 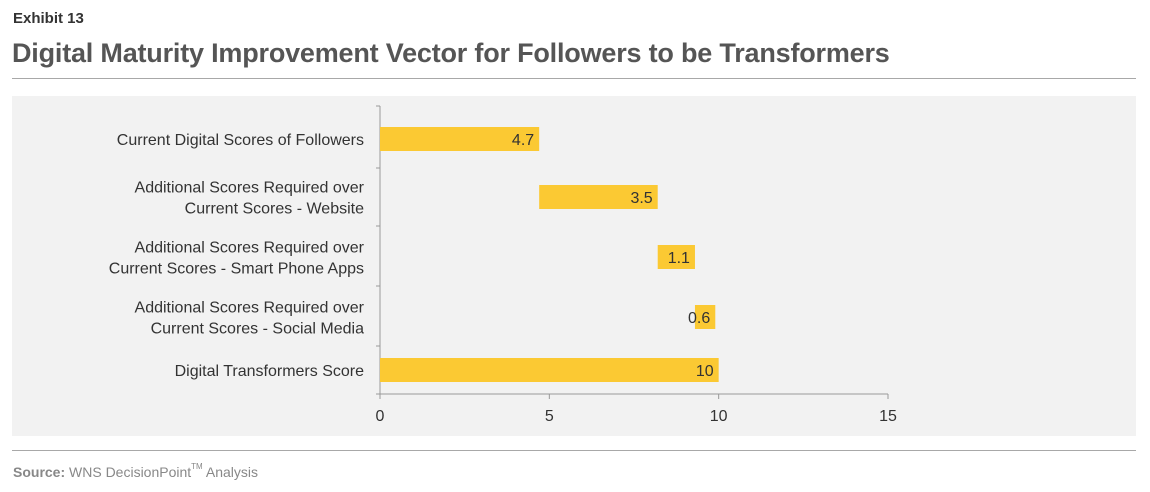 What do you see at coordinates (549, 416) in the screenshot?
I see `x-tick-label: 5` at bounding box center [549, 416].